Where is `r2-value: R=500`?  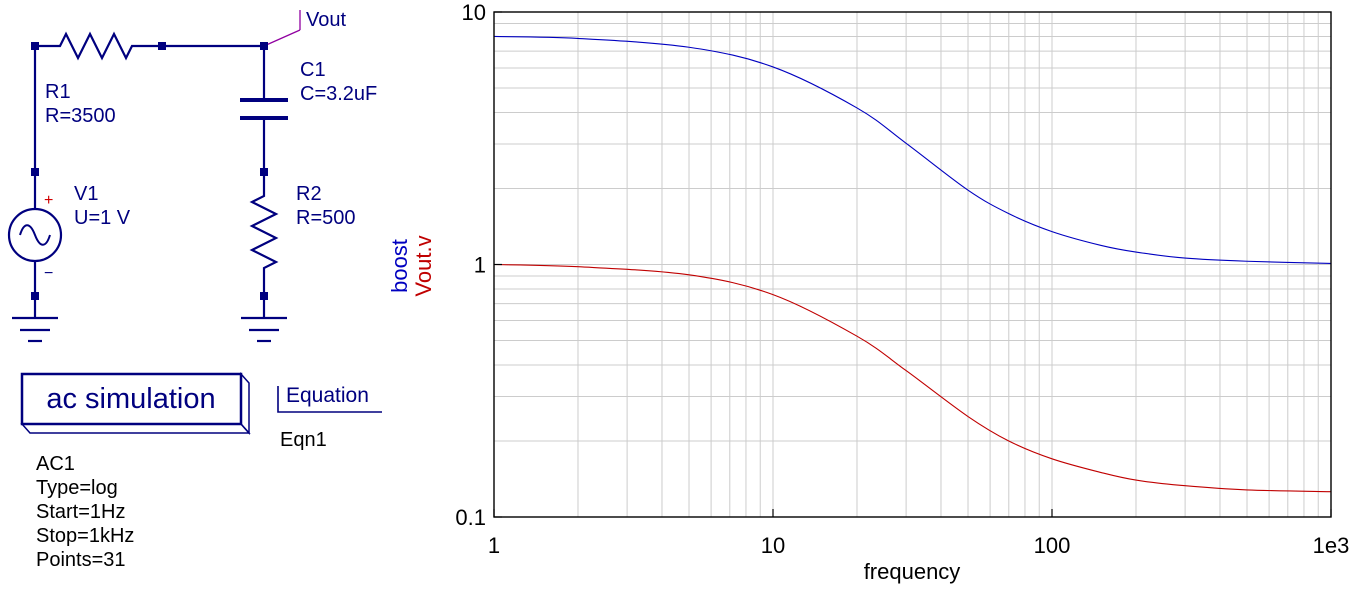
r2-value: R=500 is located at coordinates (326, 218).